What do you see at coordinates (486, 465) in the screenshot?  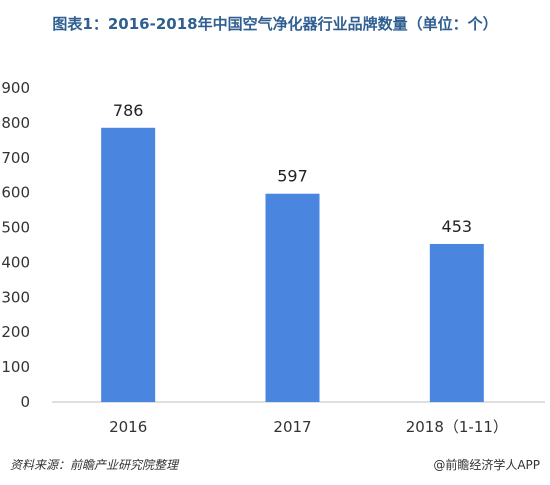 I see `credit-note: @前瞻经济学人APP` at bounding box center [486, 465].